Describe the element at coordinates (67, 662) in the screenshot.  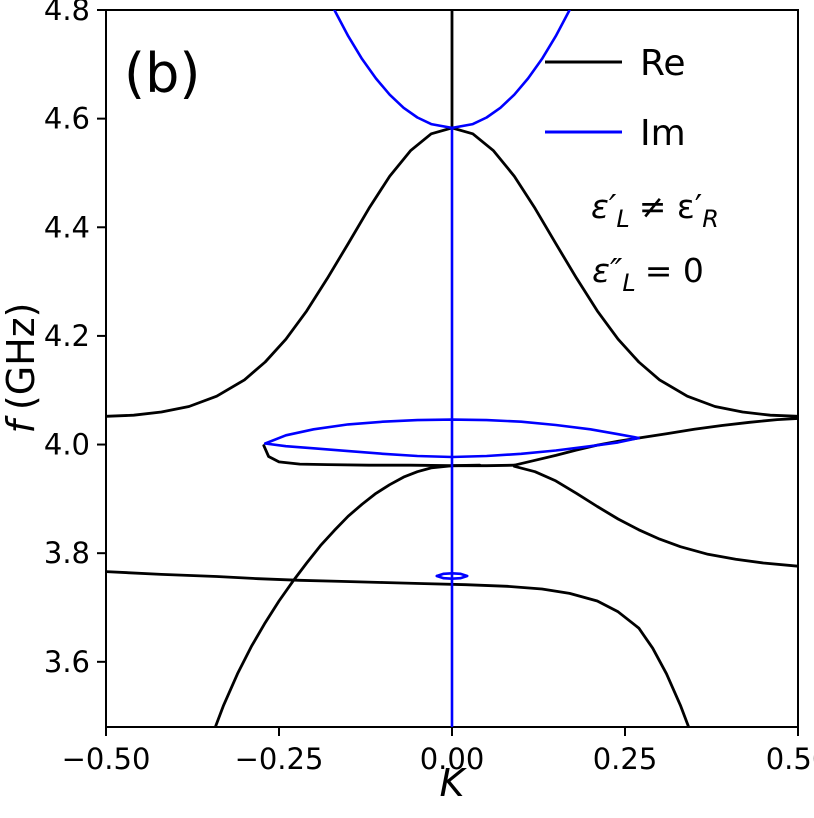
I see `y-tick-label: 3.6` at that location.